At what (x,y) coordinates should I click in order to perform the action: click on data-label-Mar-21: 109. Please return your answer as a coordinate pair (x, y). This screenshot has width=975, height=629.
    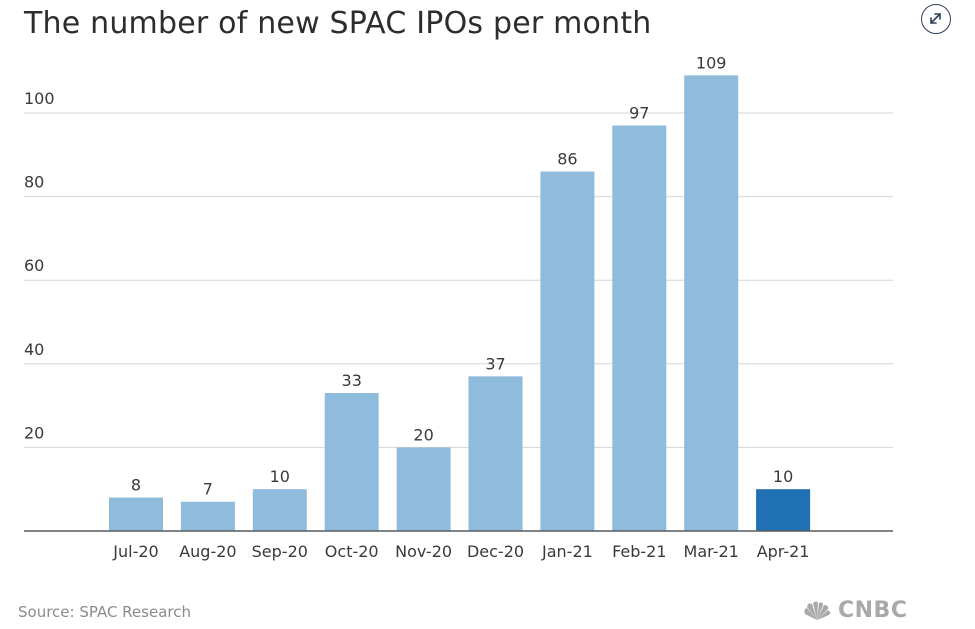
    Looking at the image, I should click on (711, 62).